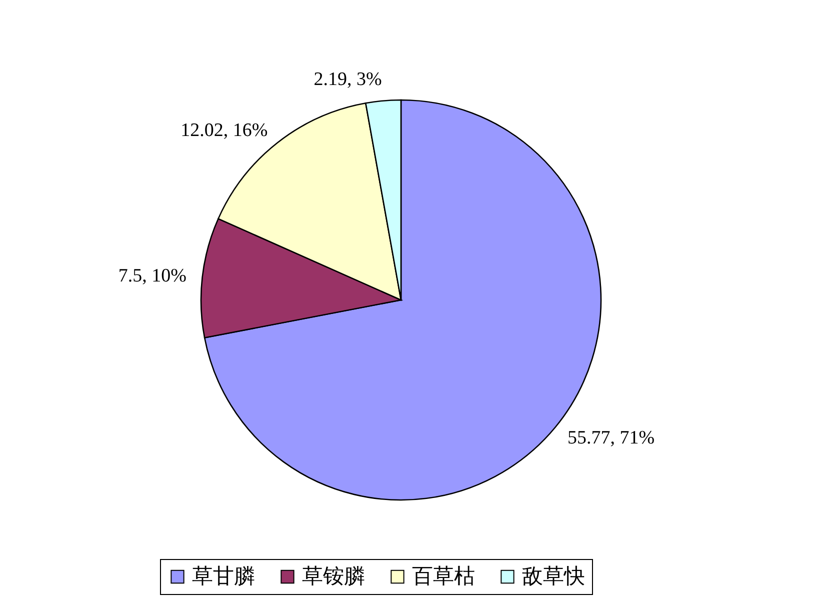 This screenshot has height=600, width=840. I want to click on legend-label: 草铵膦, so click(333, 576).